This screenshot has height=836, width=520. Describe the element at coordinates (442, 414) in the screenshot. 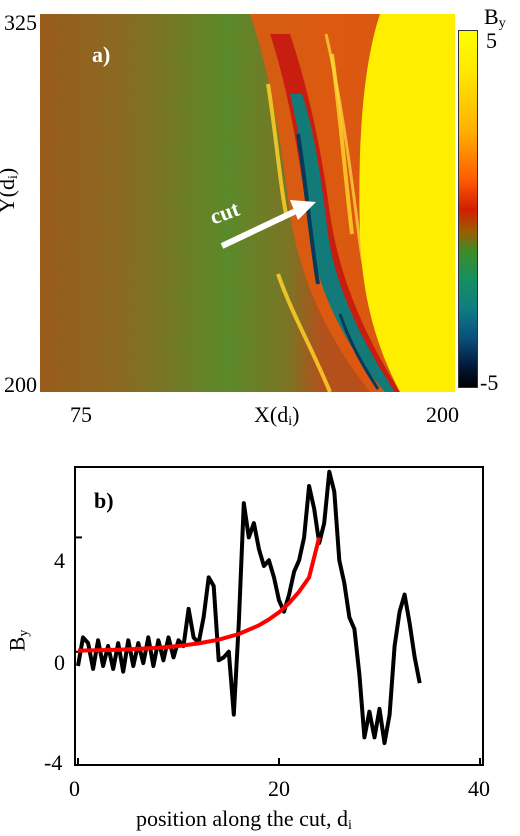

I see `x-tick-right: 200` at that location.